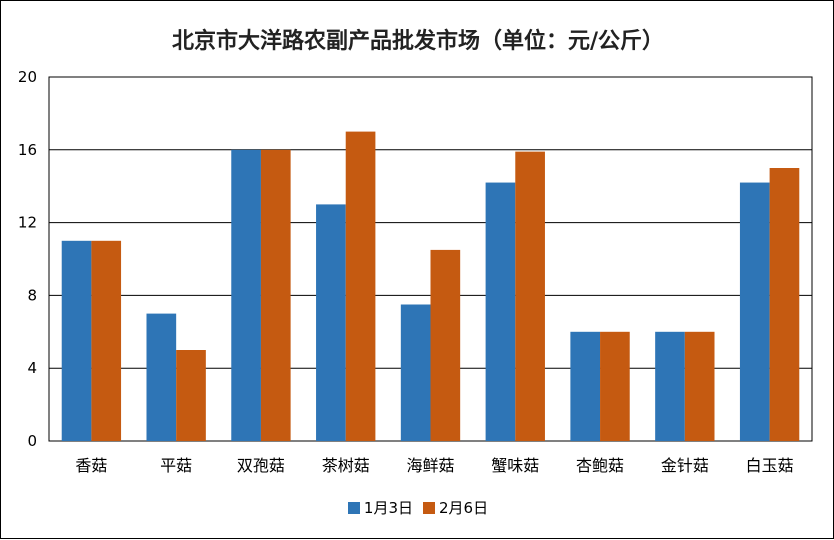  I want to click on y-tick-label: 20, so click(27, 77).